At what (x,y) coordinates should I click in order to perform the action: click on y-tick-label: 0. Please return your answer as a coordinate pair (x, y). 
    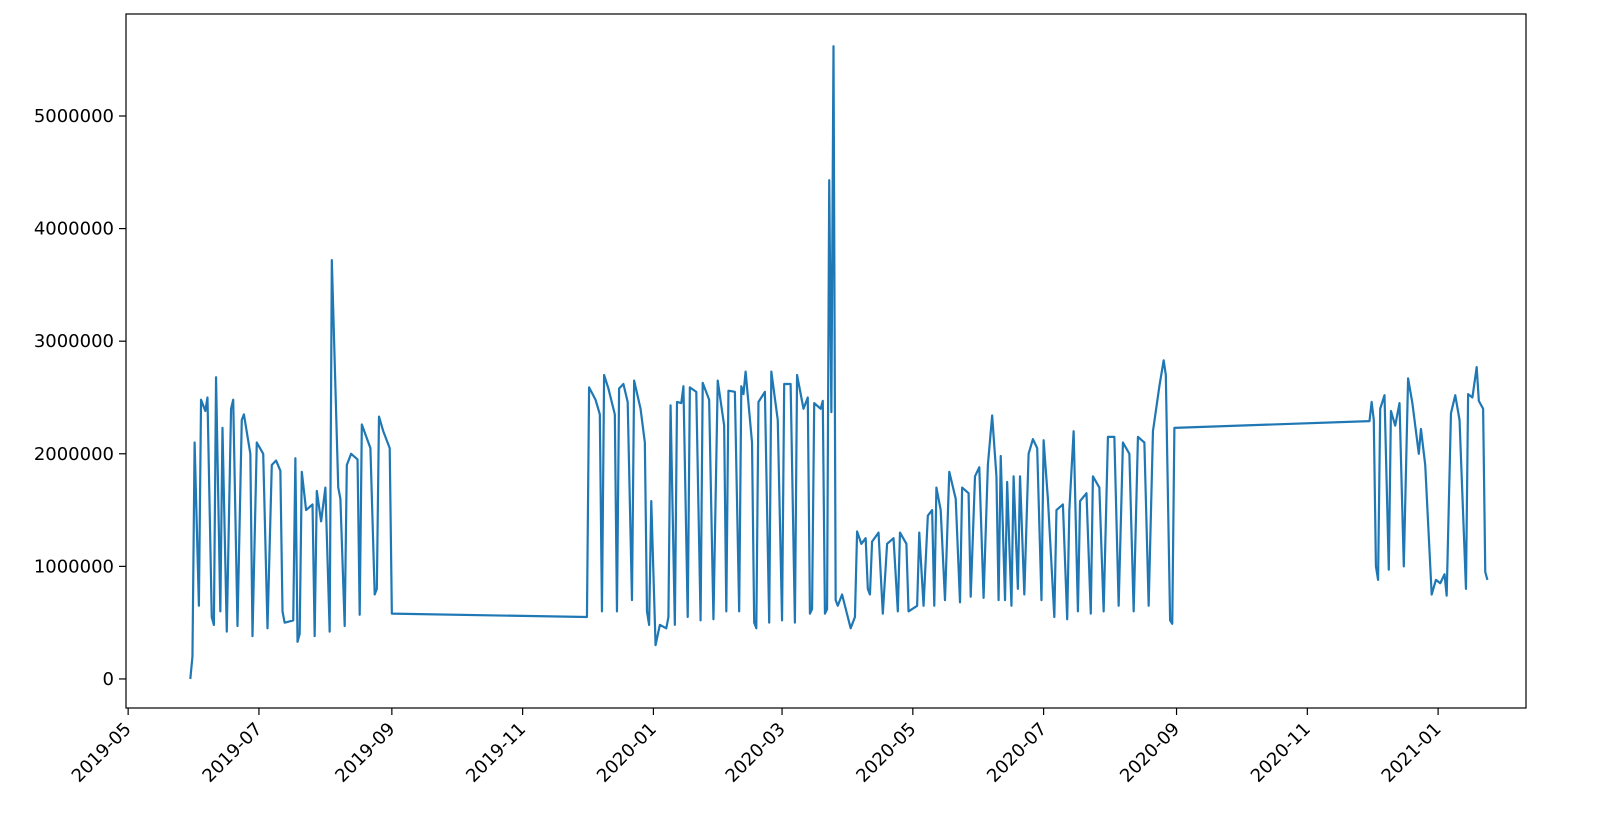
    Looking at the image, I should click on (108, 679).